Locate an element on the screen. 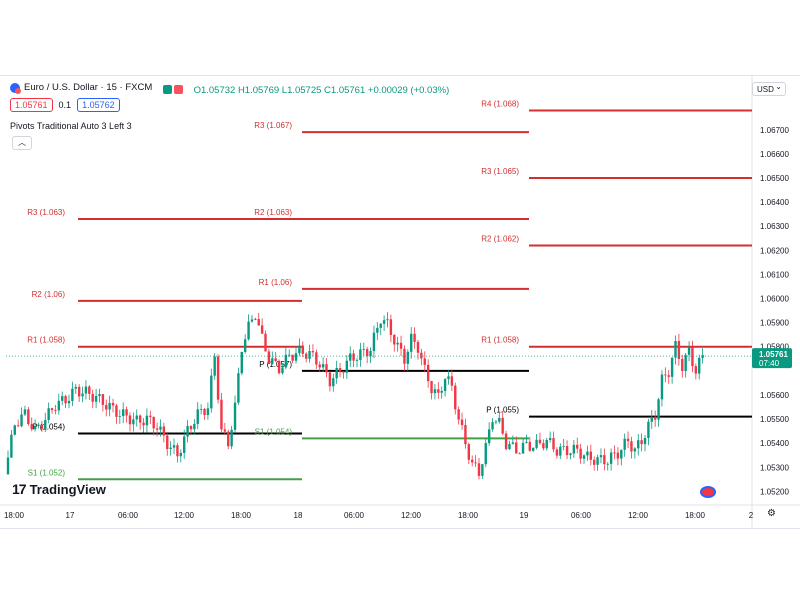 The width and height of the screenshot is (800, 600). eurusd-flag-icon is located at coordinates (15, 88).